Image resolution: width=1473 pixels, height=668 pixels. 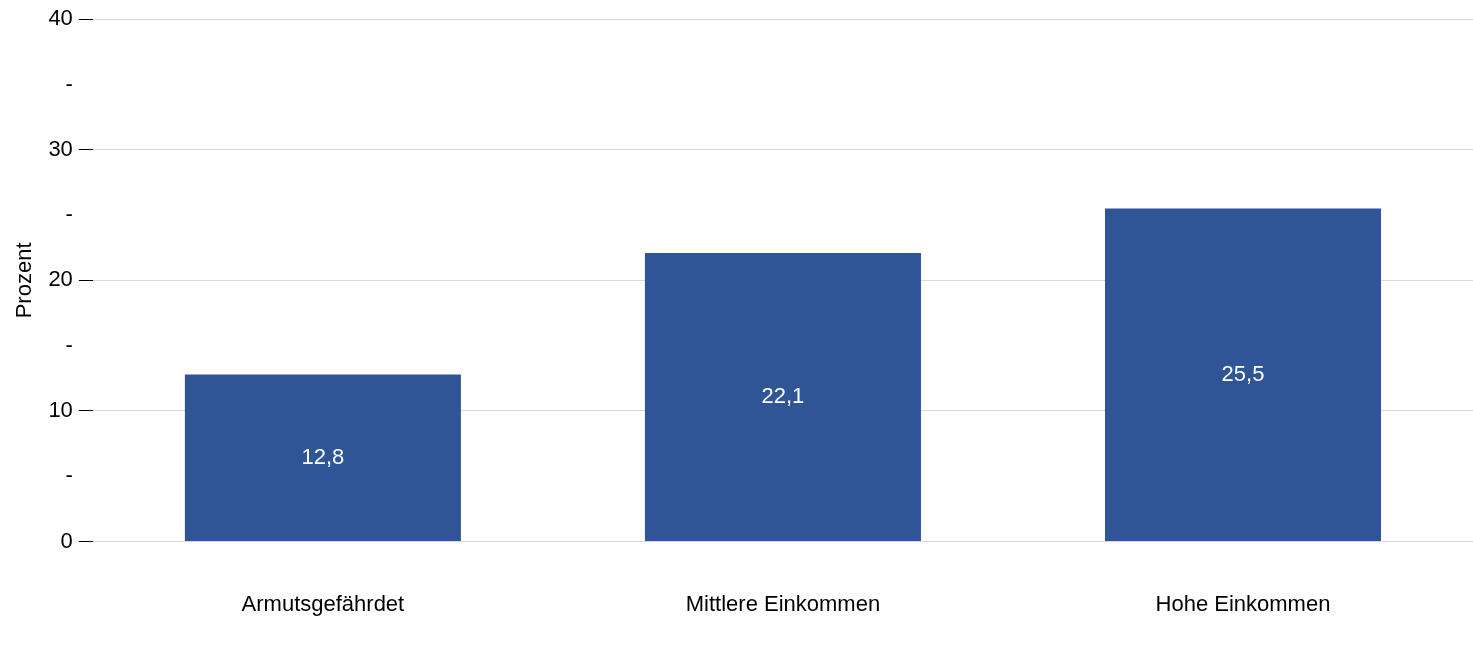 I want to click on y-tick-label: 20, so click(x=60, y=279).